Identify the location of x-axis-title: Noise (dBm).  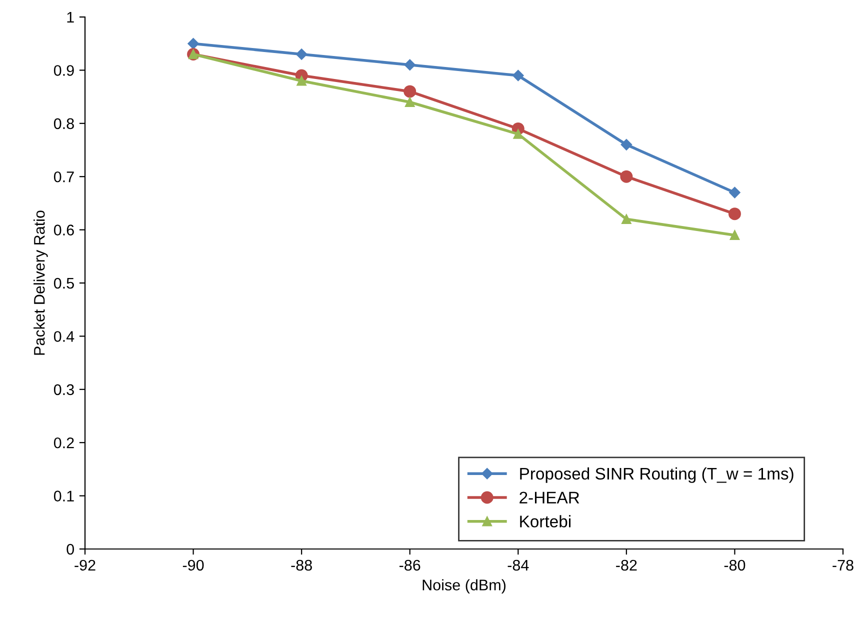
(464, 586).